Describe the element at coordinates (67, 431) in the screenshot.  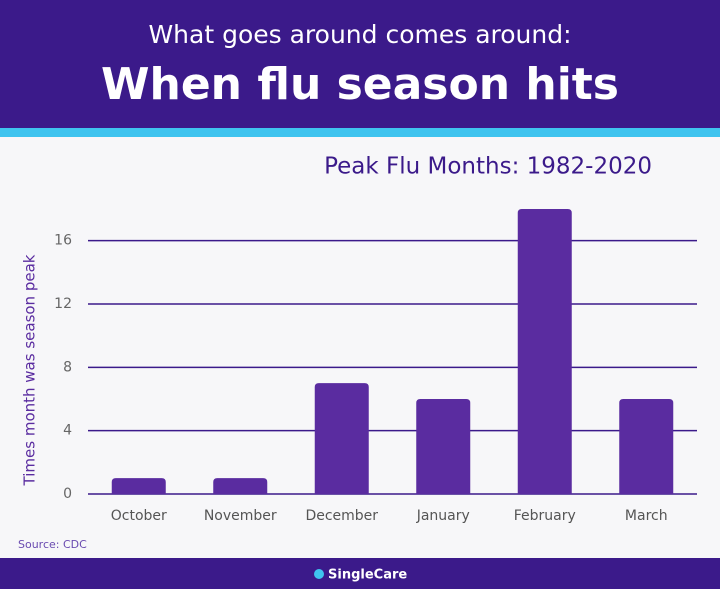
I see `y-tick-label: 4` at that location.